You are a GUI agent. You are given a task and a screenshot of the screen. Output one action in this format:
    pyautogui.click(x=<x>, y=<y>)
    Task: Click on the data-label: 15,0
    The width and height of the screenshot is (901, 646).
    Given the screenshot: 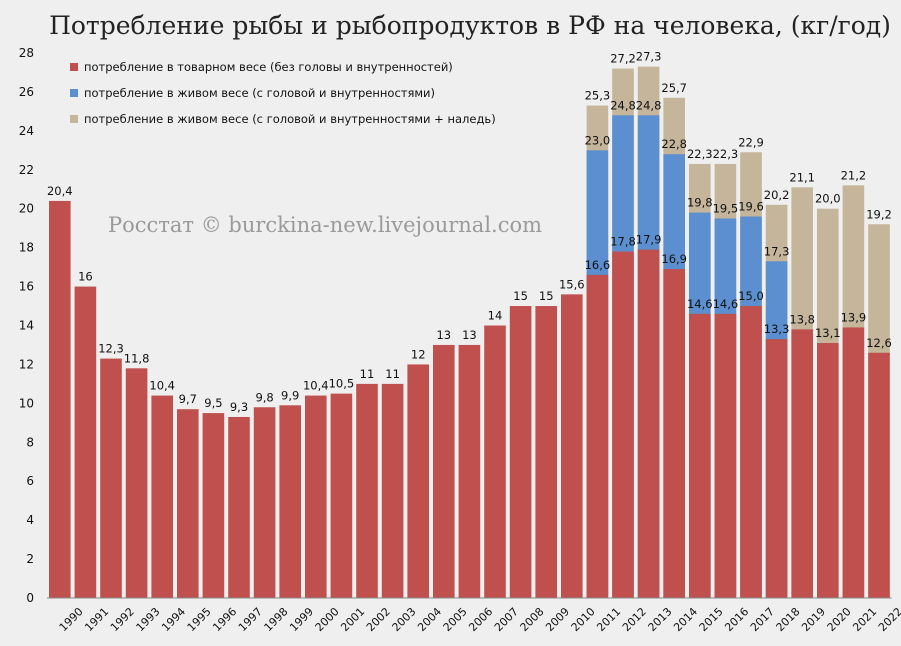 What is the action you would take?
    pyautogui.click(x=751, y=296)
    